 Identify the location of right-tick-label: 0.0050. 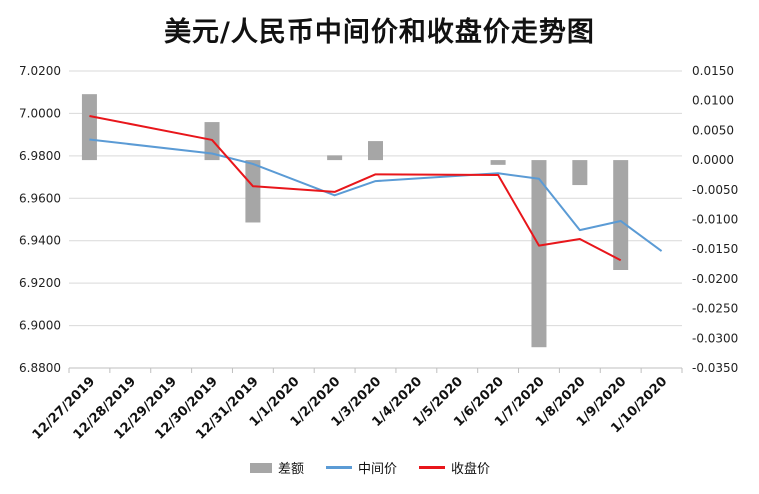
(713, 130).